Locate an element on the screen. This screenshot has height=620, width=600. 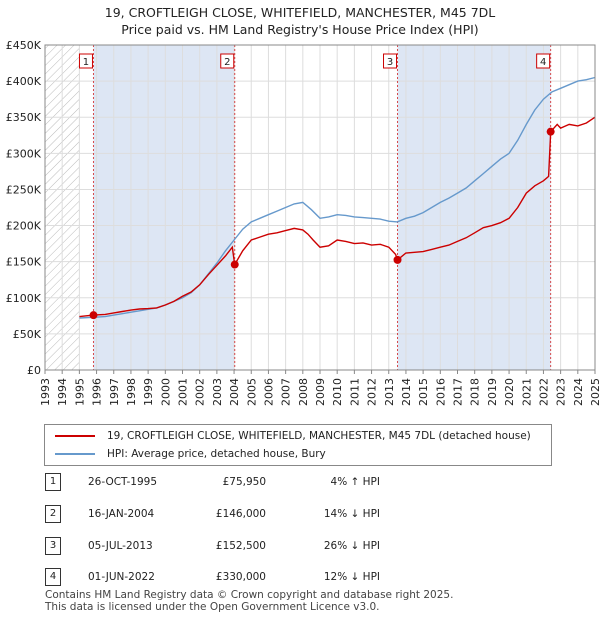
x-tick-label: 2012 is located at coordinates (372, 392).